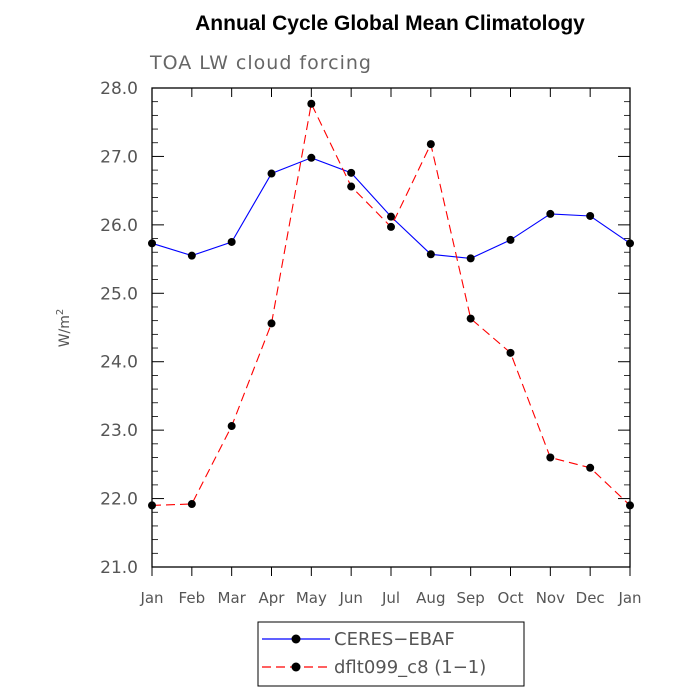 The image size is (700, 700). Describe the element at coordinates (119, 568) in the screenshot. I see `y-tick-label: 21.0` at that location.